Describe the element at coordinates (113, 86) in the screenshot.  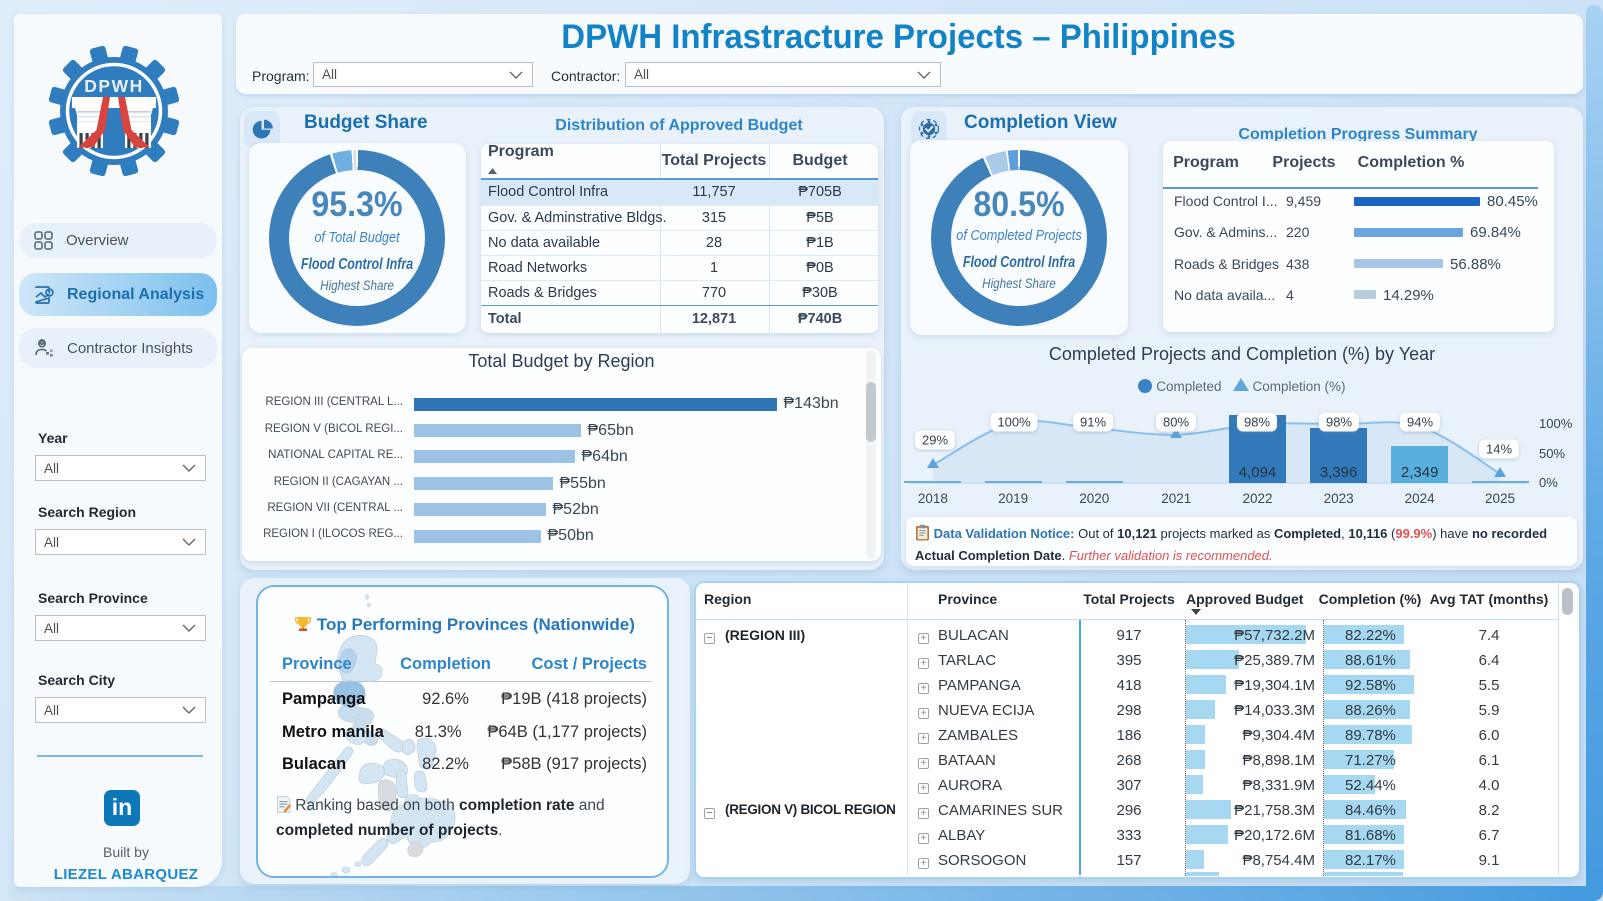
I see `svg-text: DPWH` at that location.